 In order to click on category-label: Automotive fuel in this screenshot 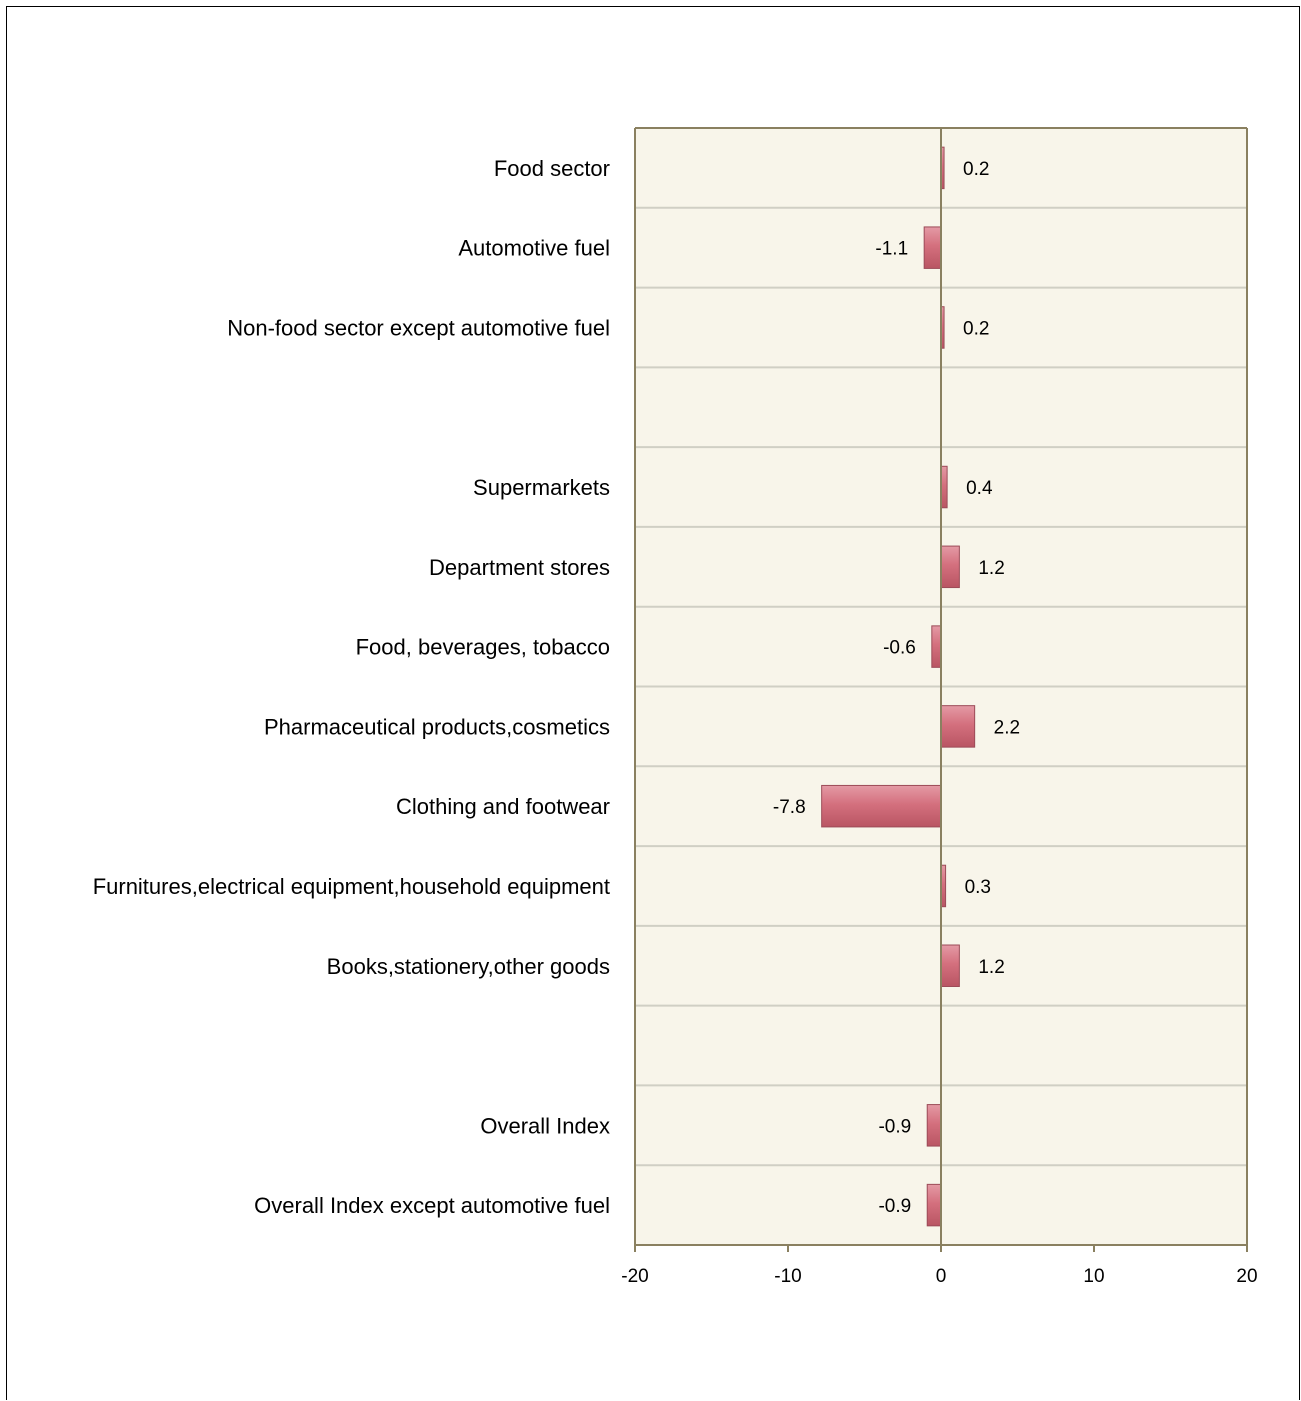, I will do `click(534, 248)`.